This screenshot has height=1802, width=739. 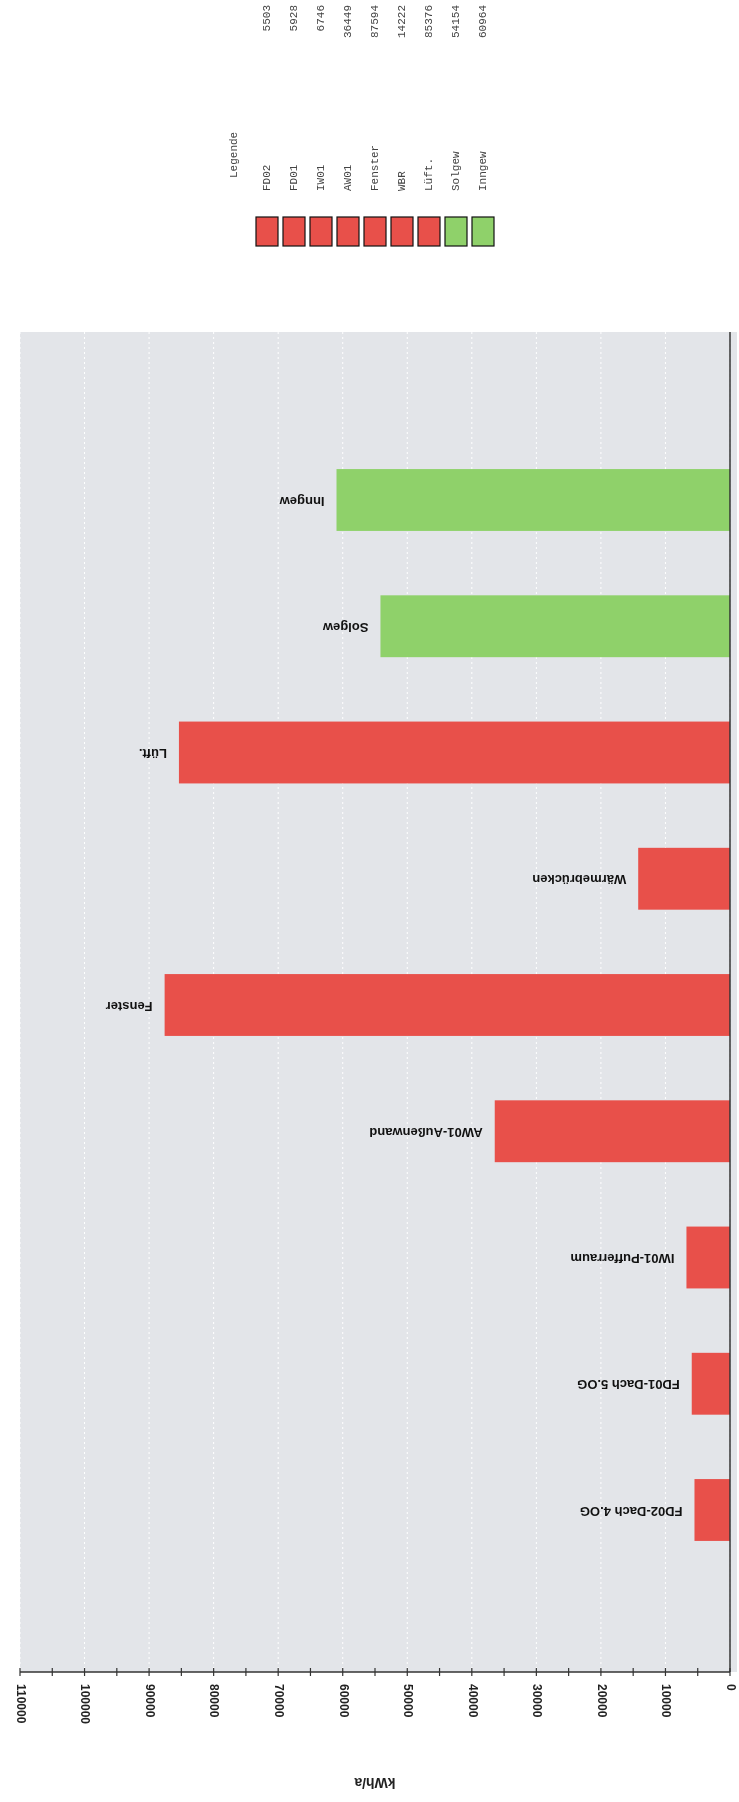 I want to click on x-tick-label: 40000, so click(x=472, y=1701).